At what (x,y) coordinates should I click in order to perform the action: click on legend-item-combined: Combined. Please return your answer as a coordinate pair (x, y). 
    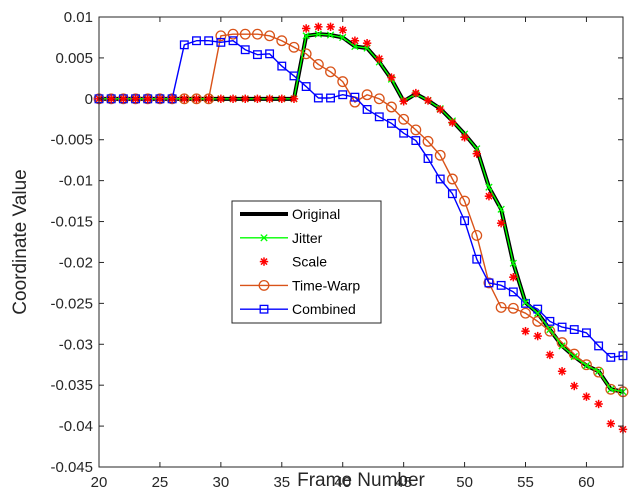
    Looking at the image, I should click on (298, 309).